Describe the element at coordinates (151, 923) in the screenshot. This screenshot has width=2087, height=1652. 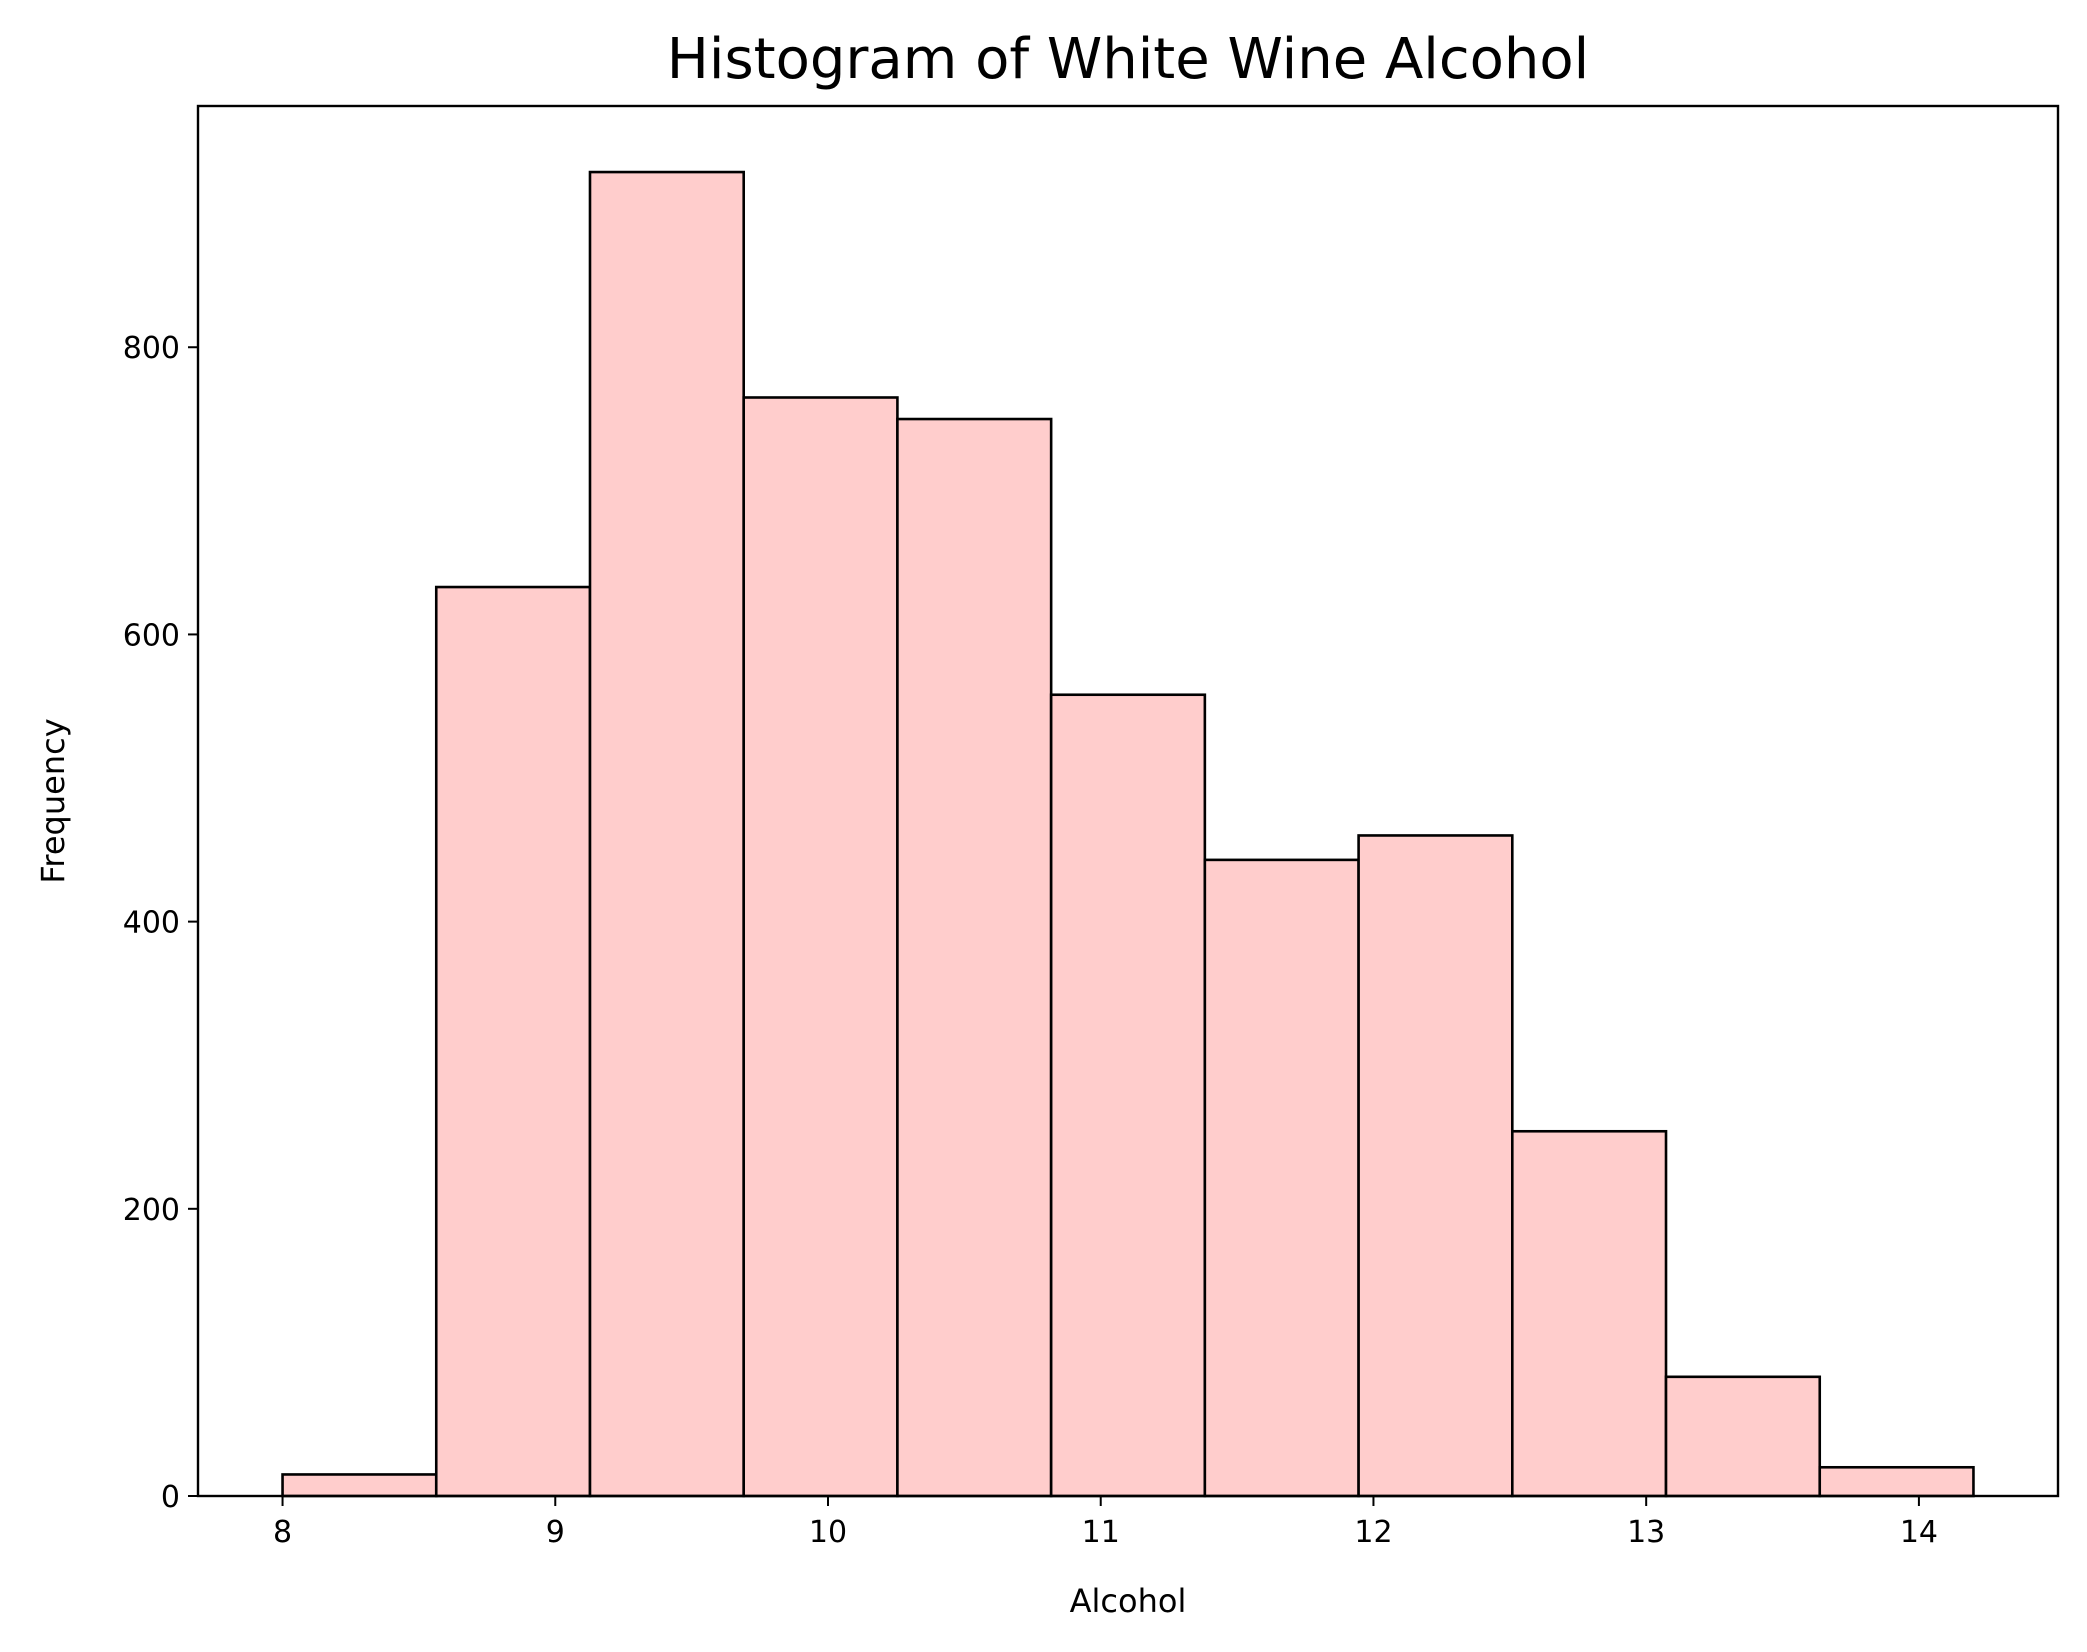
I see `y-tick-label: 400` at that location.